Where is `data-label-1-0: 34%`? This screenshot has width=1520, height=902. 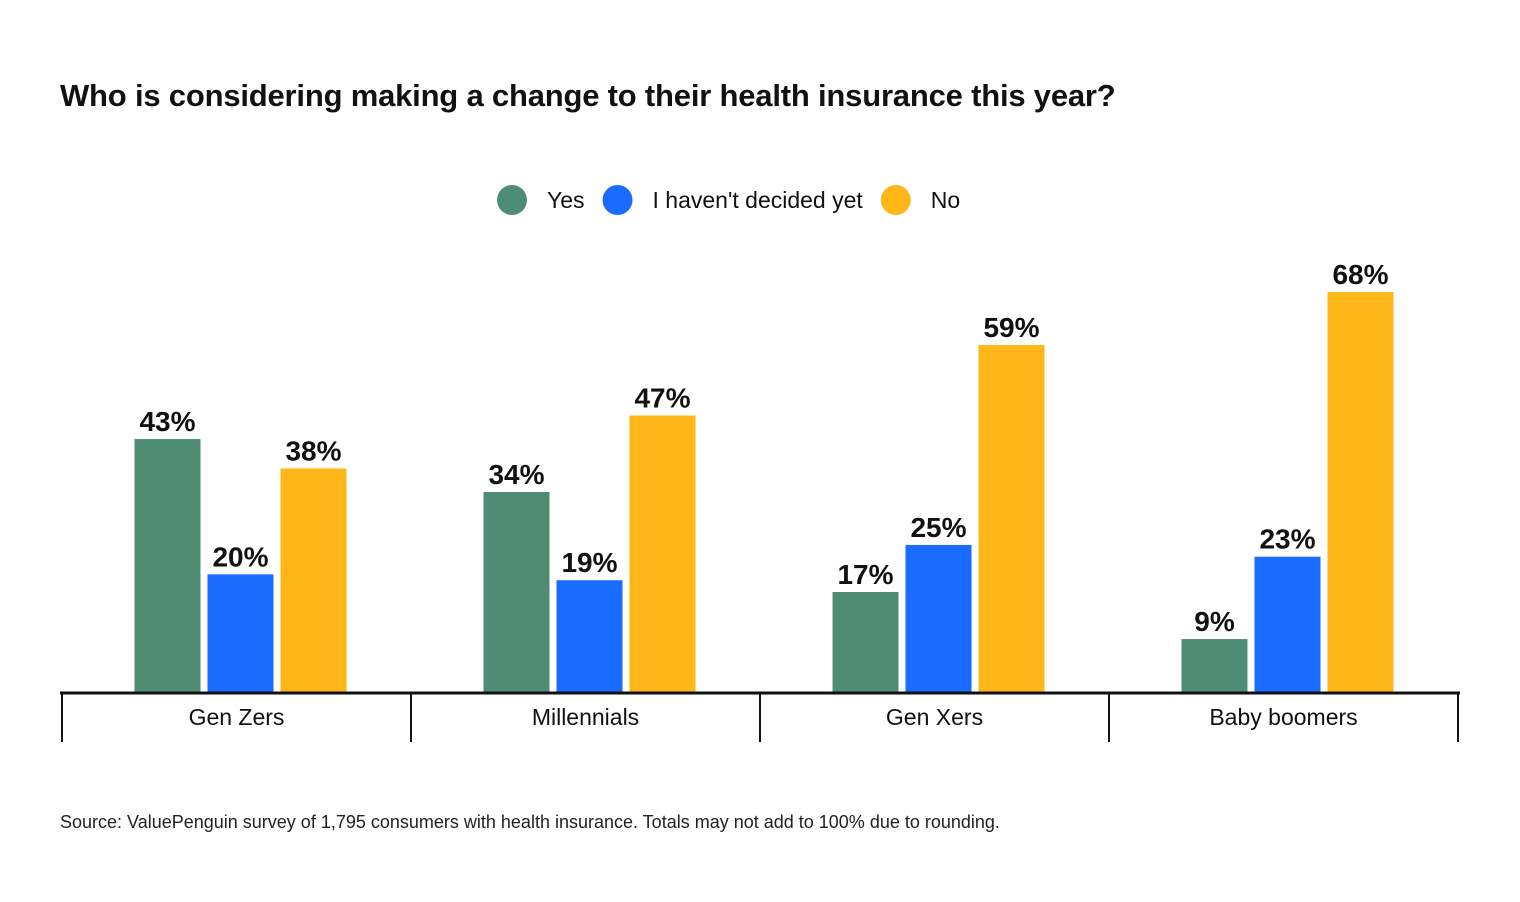 data-label-1-0: 34% is located at coordinates (516, 474).